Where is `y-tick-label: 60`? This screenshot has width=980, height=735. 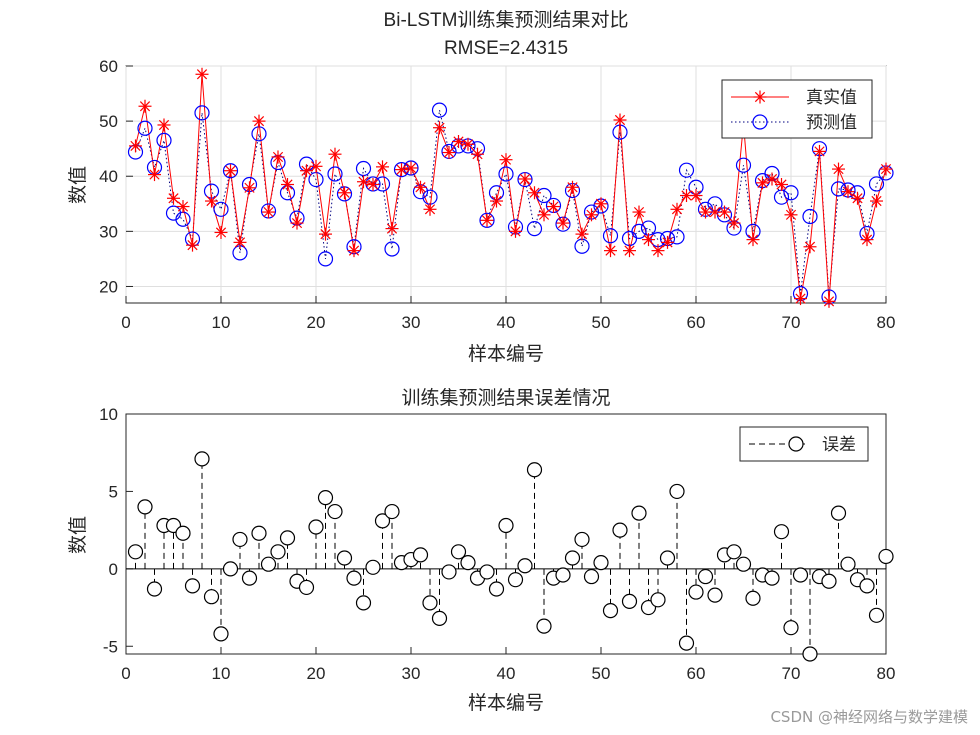
y-tick-label: 60 is located at coordinates (108, 66).